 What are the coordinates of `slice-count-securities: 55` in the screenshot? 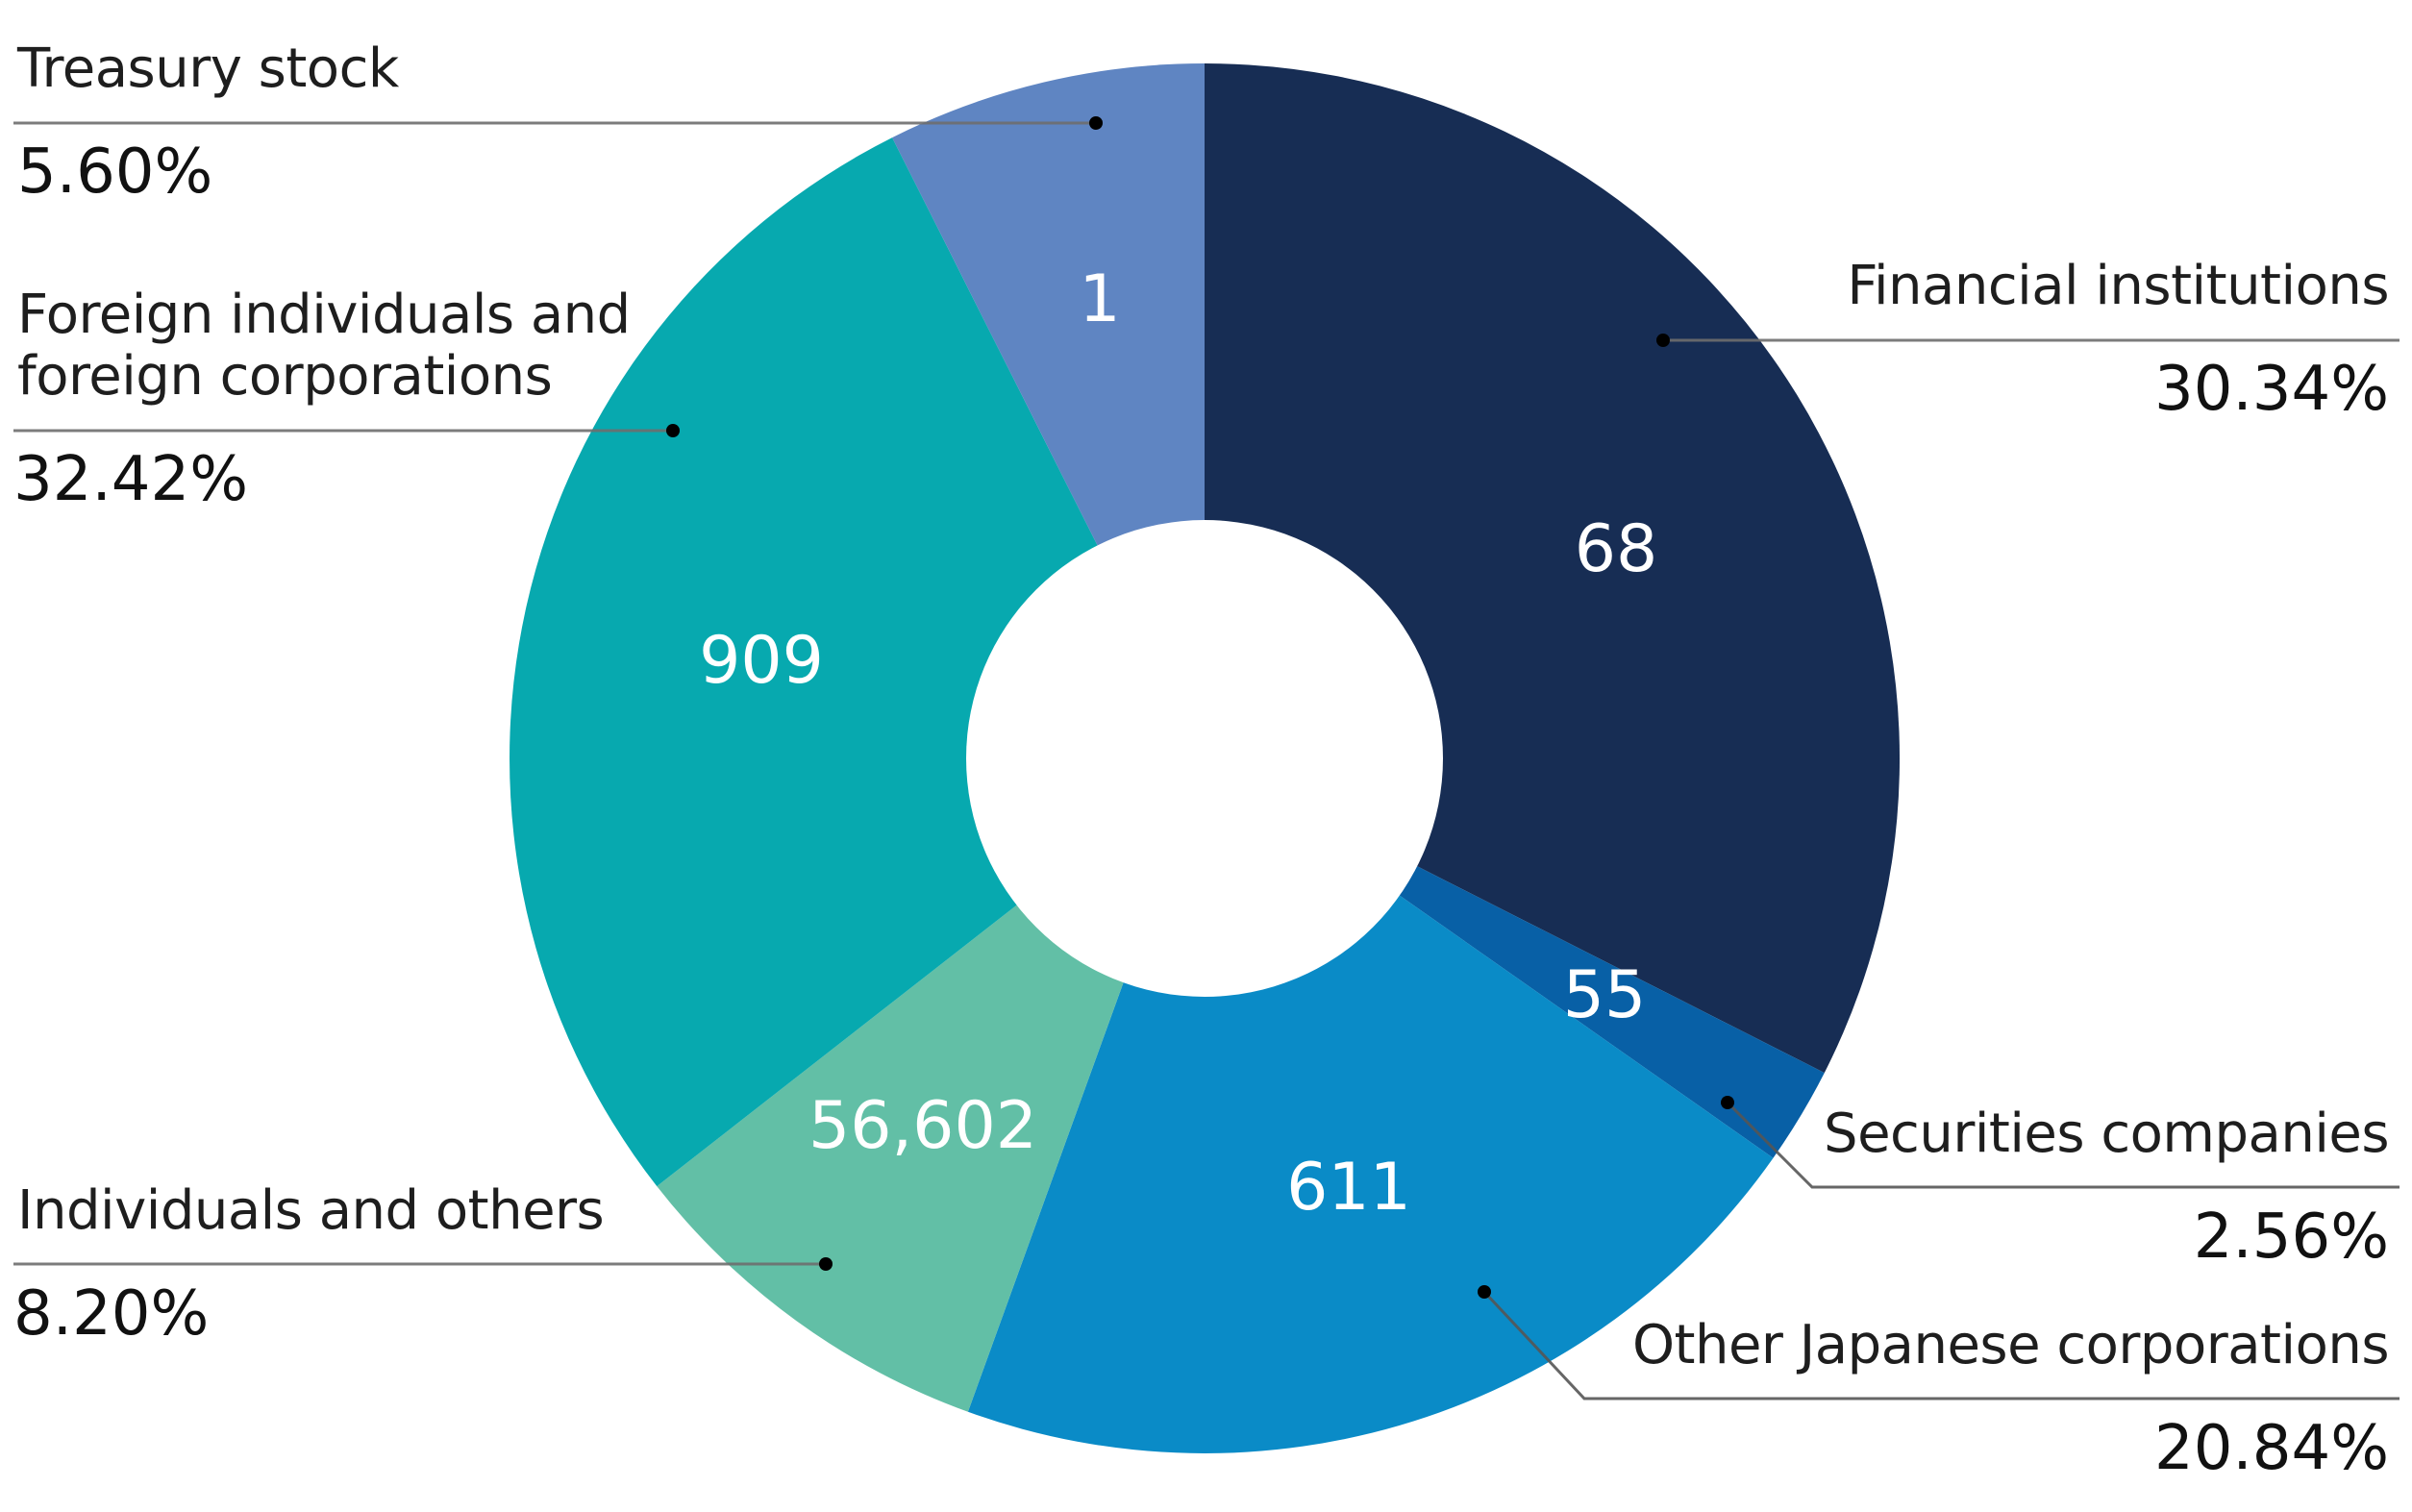 It's located at (1605, 995).